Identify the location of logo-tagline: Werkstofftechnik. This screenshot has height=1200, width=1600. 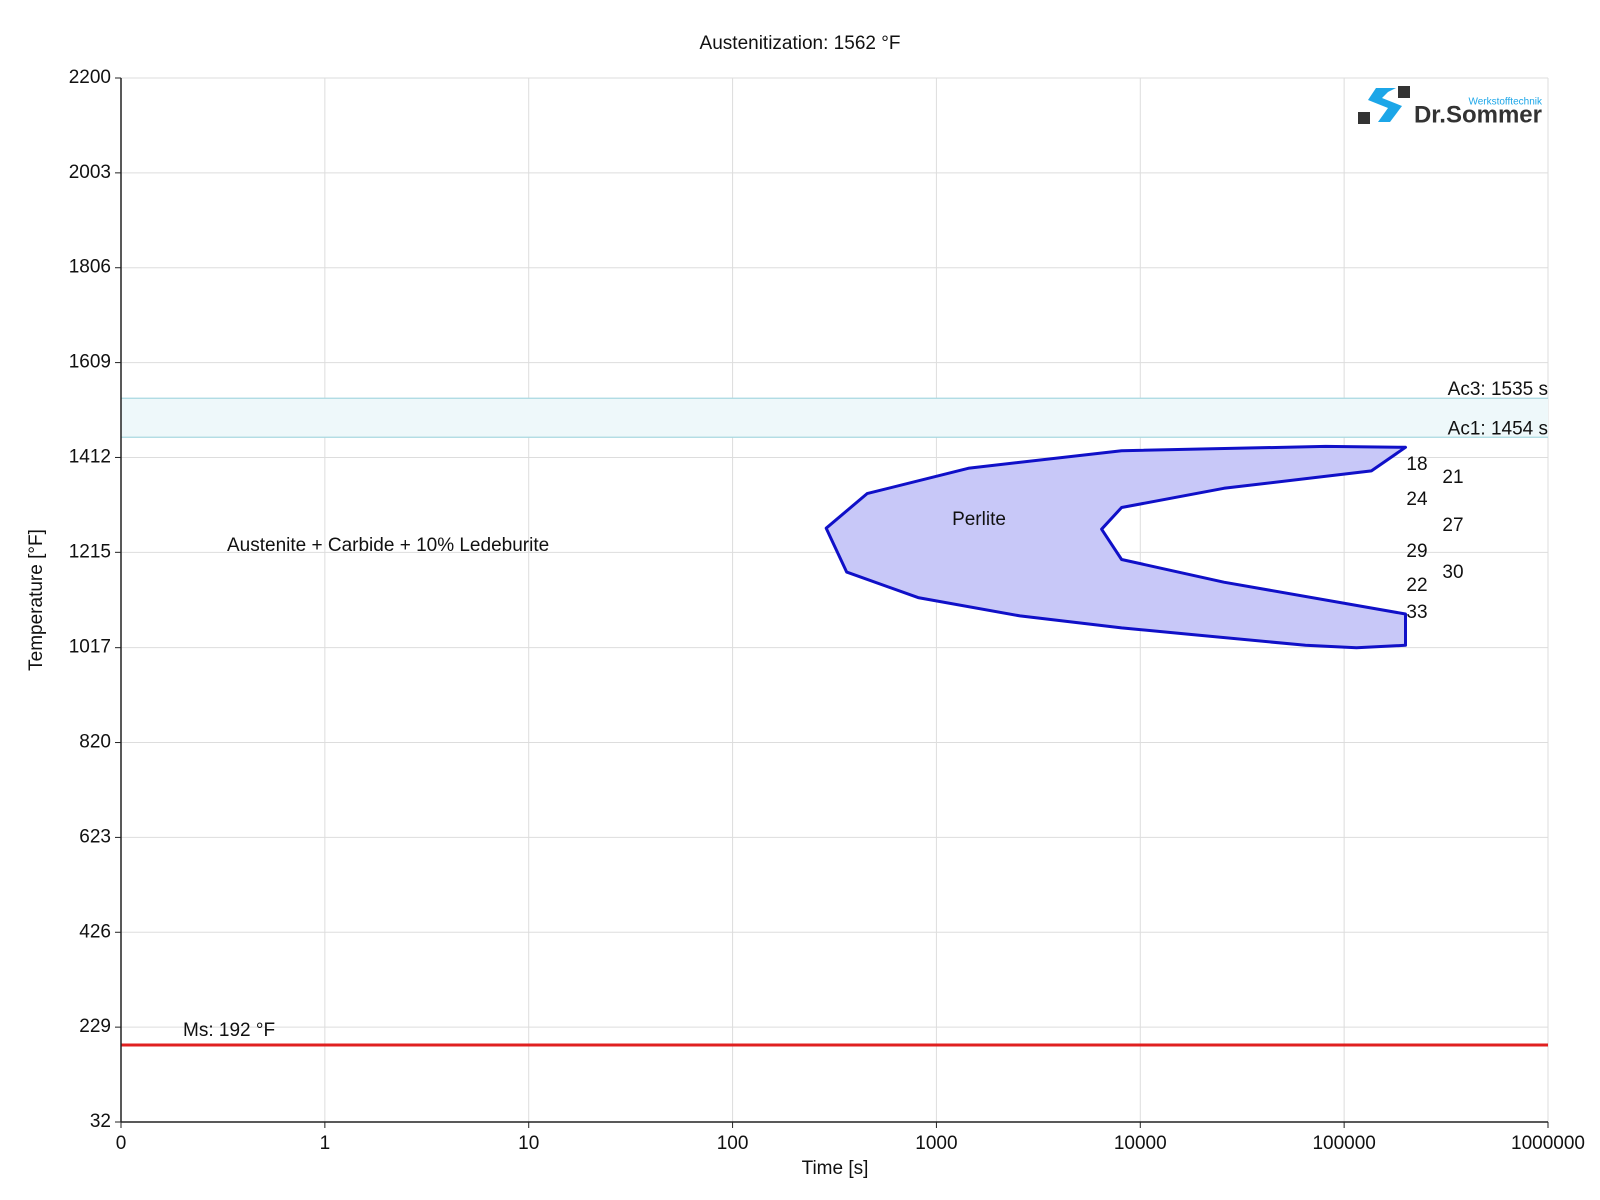
(1505, 102).